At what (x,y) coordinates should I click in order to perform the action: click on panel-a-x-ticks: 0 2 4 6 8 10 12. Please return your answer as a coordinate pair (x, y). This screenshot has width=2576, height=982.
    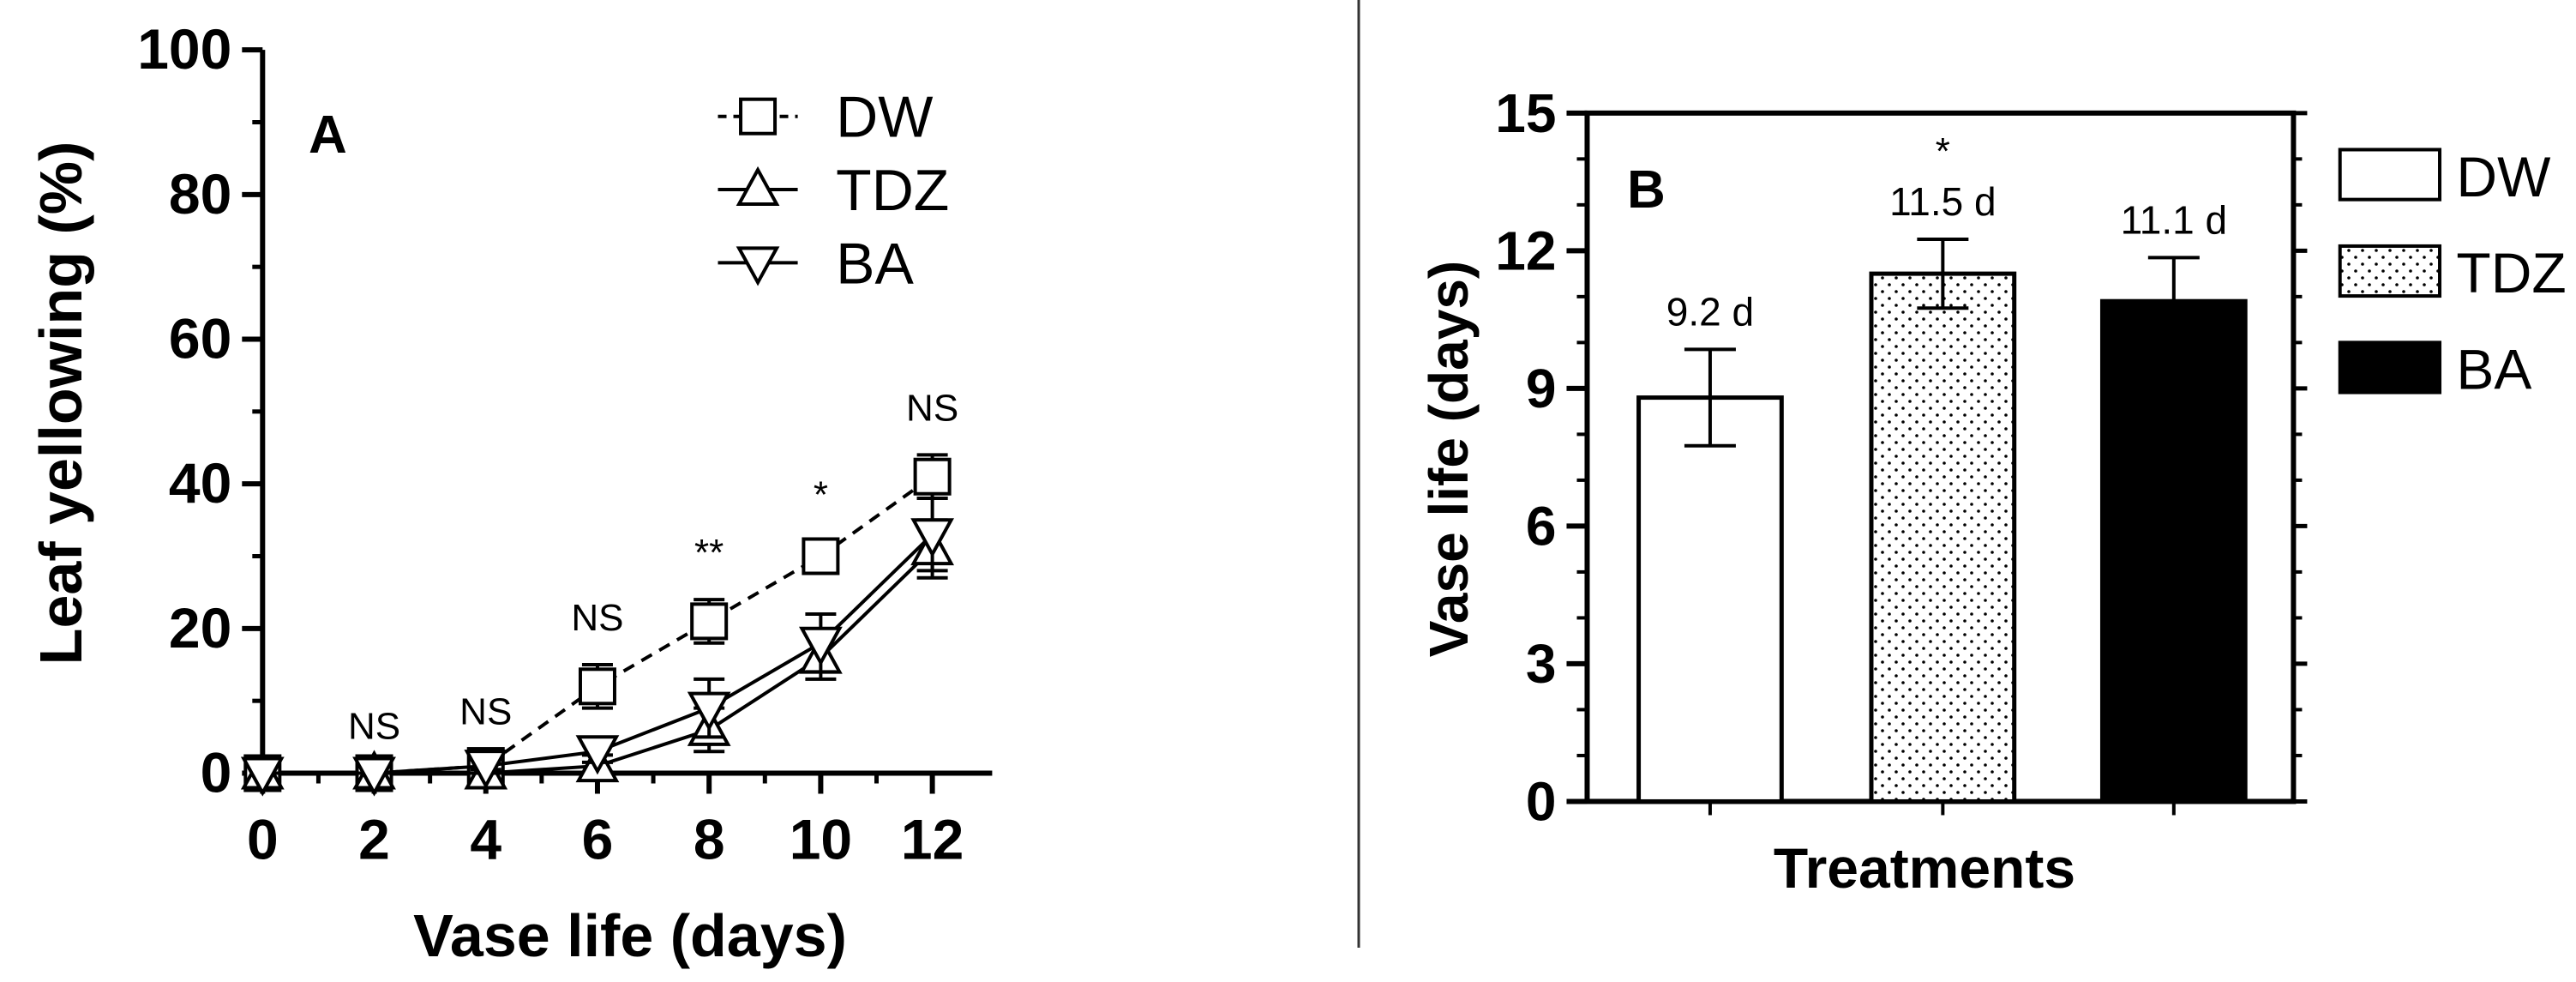
    Looking at the image, I should click on (605, 822).